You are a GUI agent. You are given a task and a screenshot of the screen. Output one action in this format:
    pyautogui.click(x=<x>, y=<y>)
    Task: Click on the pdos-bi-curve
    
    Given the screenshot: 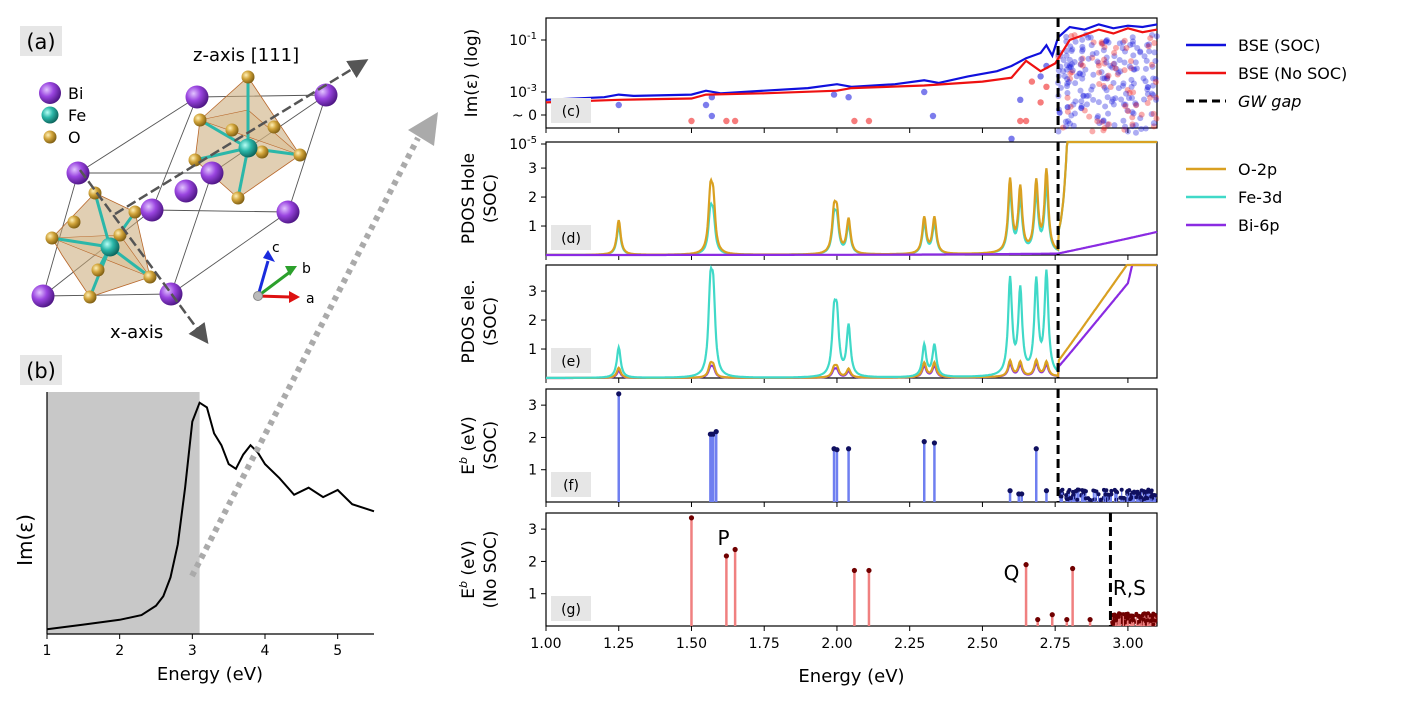 What is the action you would take?
    pyautogui.click(x=852, y=243)
    